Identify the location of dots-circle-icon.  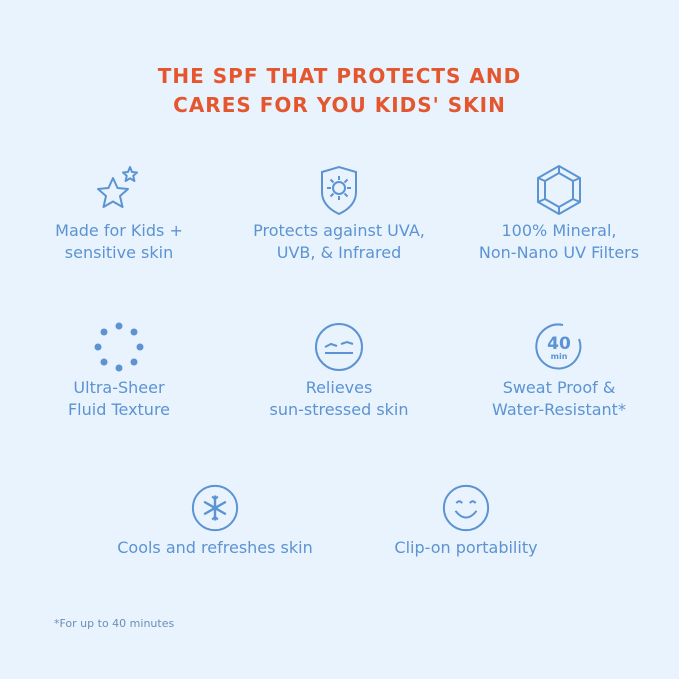
(119, 347).